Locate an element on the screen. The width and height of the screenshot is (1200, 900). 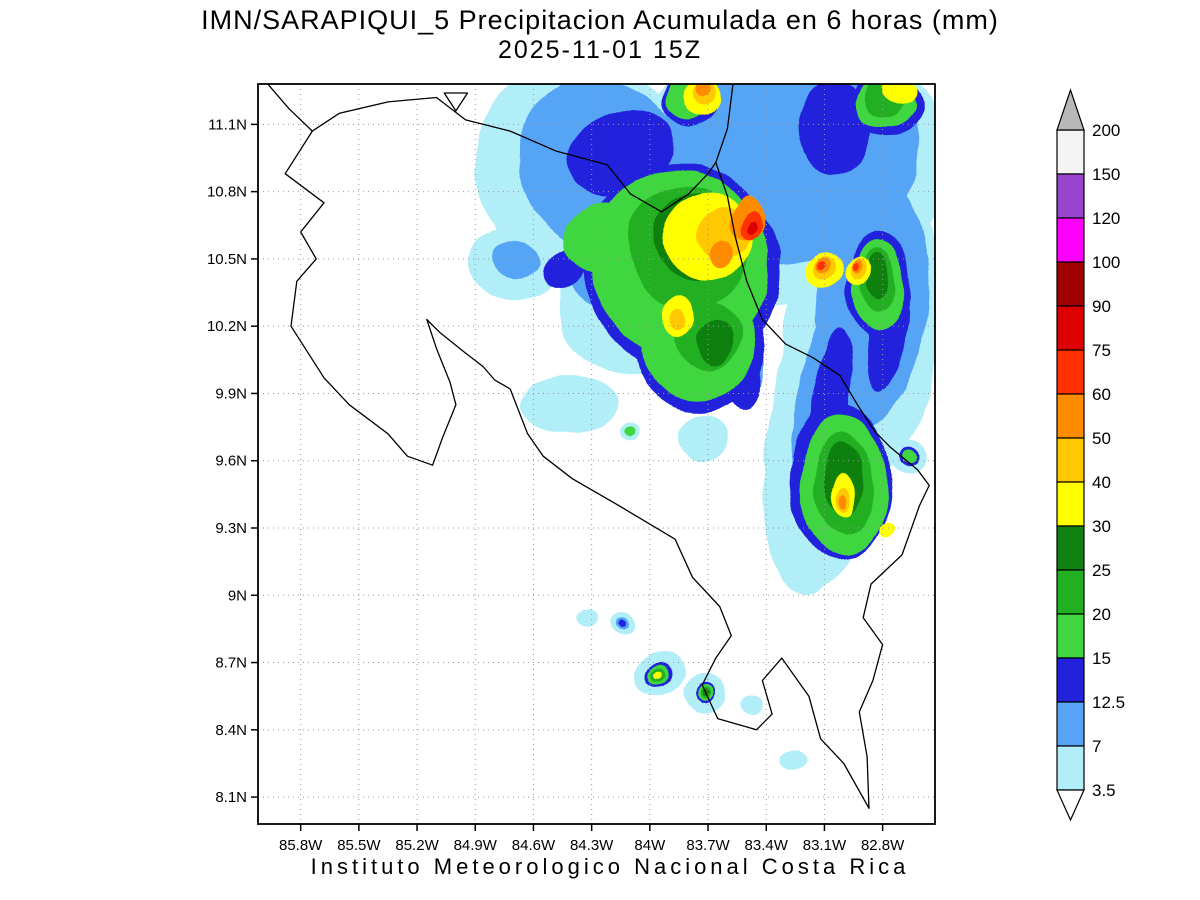
colorbar: 3.5 7 12.5 15 20 25 30 40 50 60 75 90 100 120 150 200 is located at coordinates (1090, 455).